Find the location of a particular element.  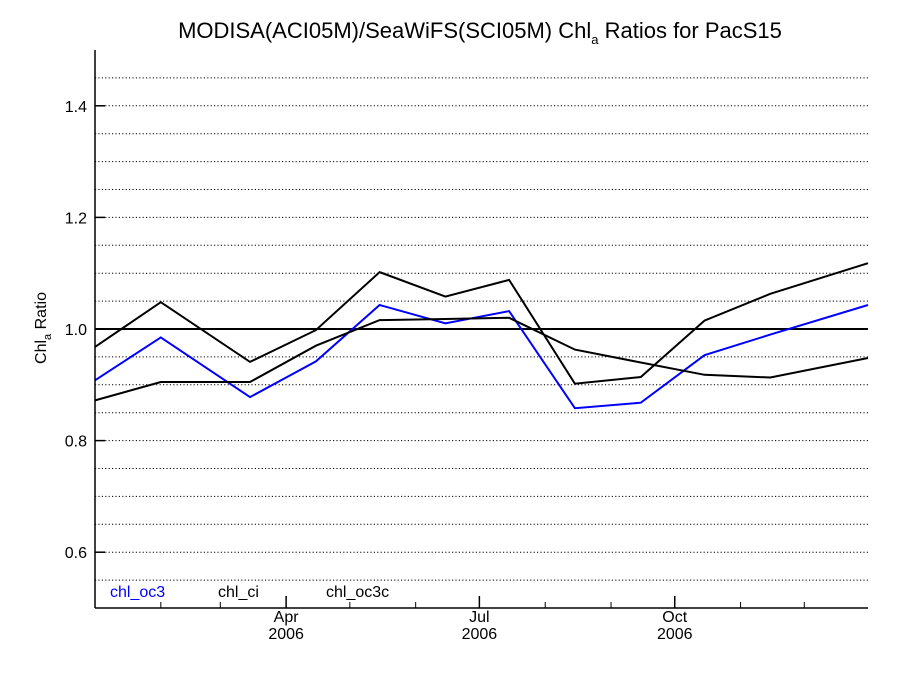

x-tick-label: Oct is located at coordinates (674, 617).